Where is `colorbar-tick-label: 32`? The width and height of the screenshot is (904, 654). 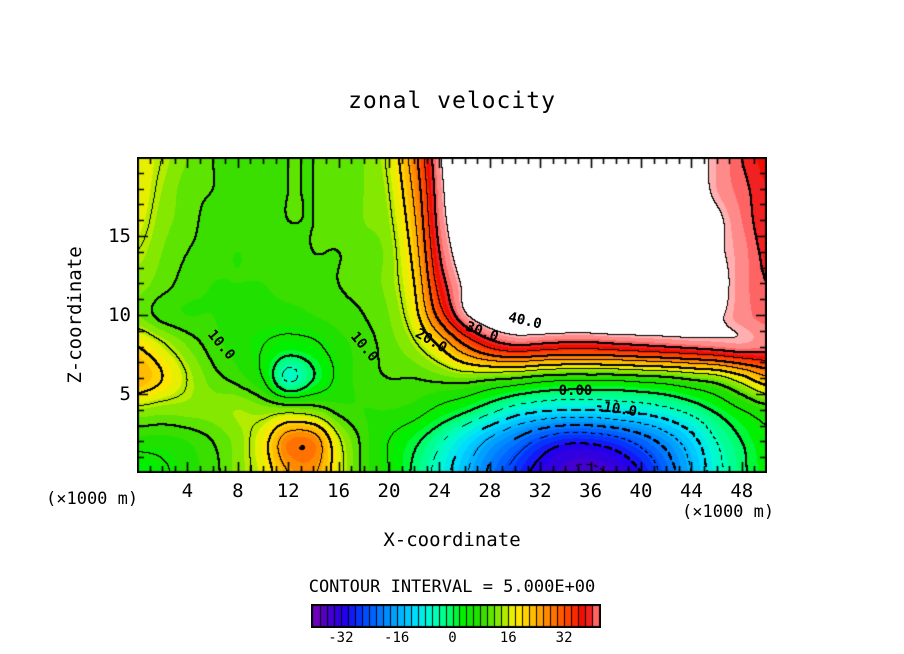
colorbar-tick-label: 32 is located at coordinates (564, 638).